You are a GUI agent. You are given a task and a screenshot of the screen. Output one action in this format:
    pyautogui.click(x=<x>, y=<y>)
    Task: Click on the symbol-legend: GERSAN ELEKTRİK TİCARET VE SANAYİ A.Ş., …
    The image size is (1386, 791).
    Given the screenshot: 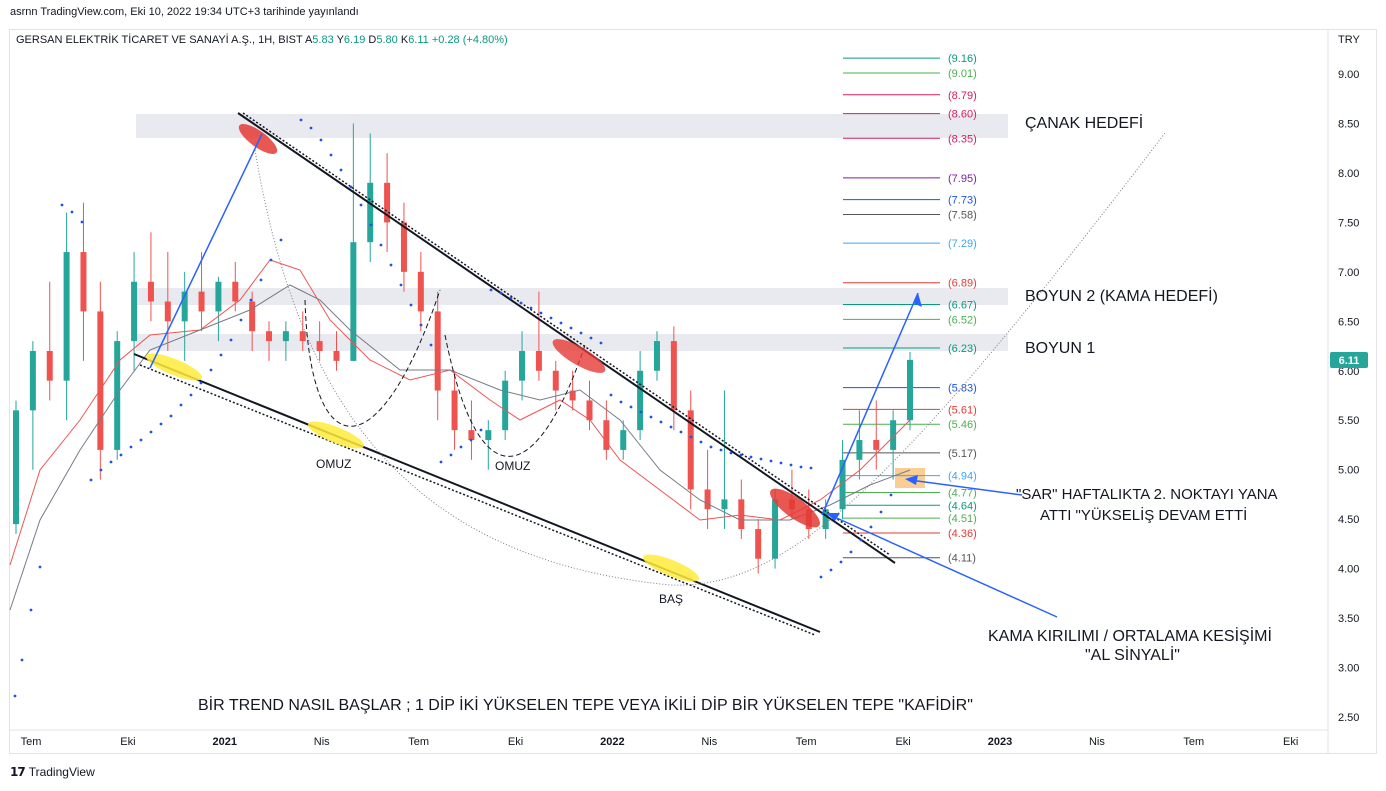 What is the action you would take?
    pyautogui.click(x=262, y=40)
    